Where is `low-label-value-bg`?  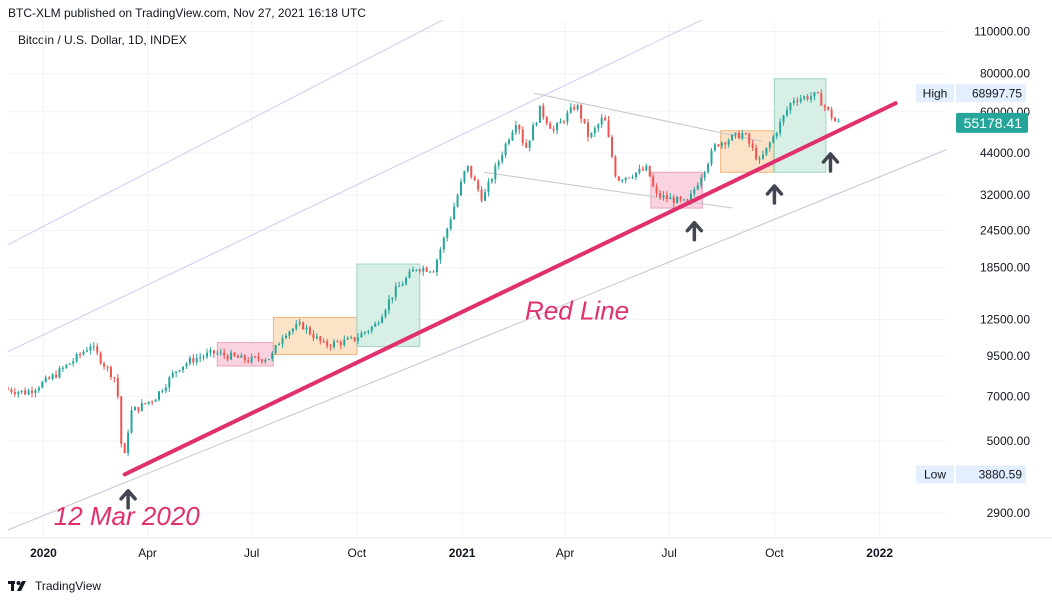 low-label-value-bg is located at coordinates (991, 474).